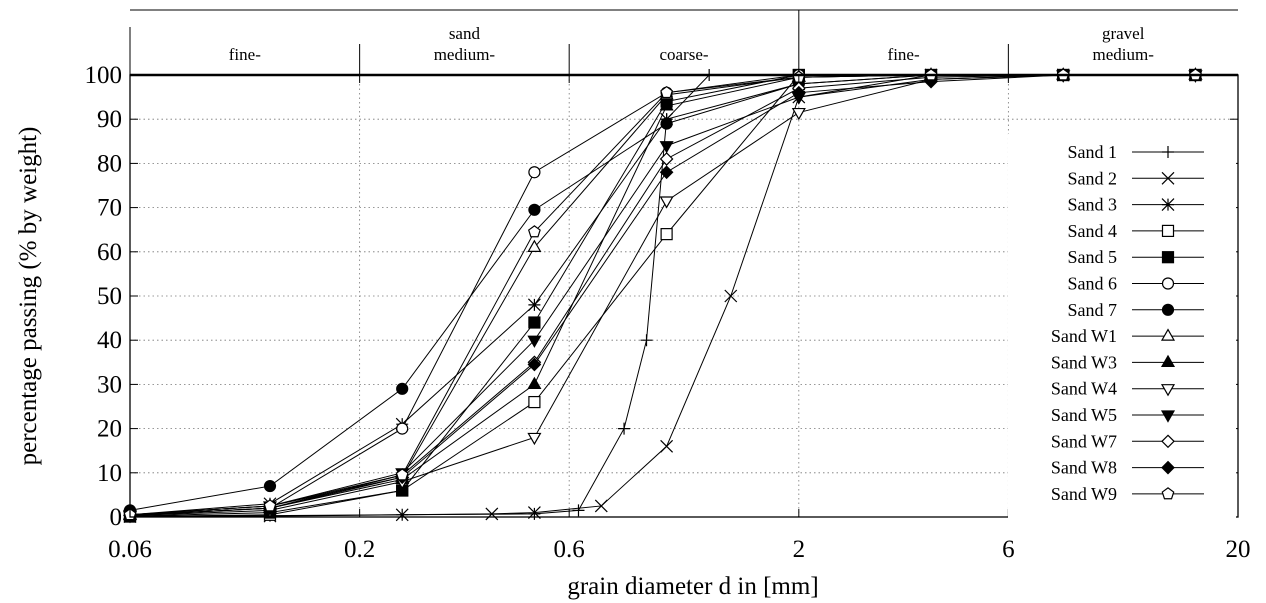  What do you see at coordinates (109, 296) in the screenshot?
I see `y-tick-label: 50` at bounding box center [109, 296].